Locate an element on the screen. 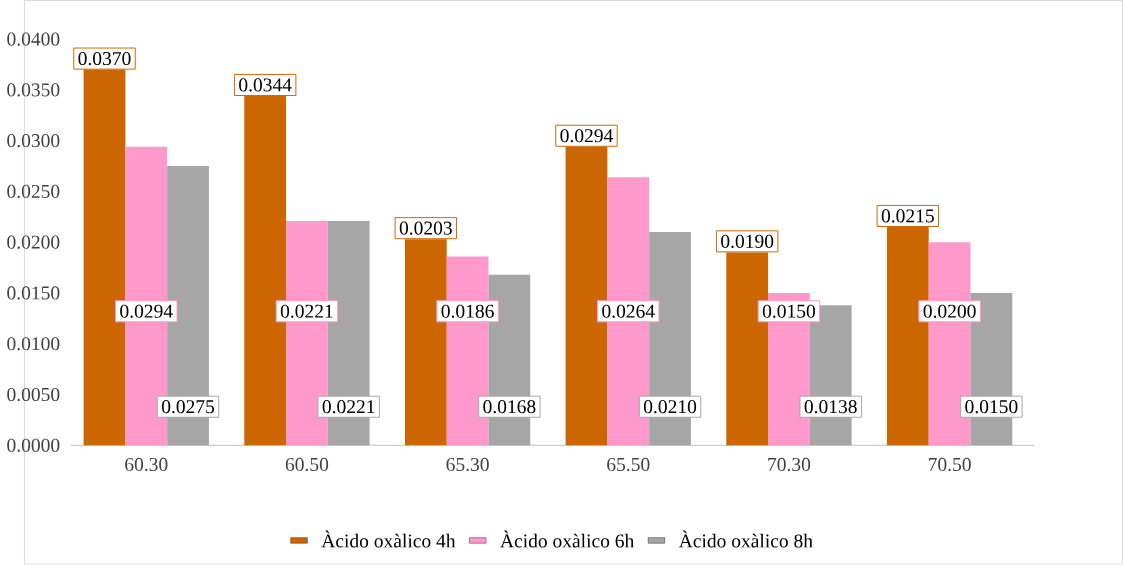 This screenshot has width=1123, height=565. y-tick-label: 0.0200 is located at coordinates (33, 242).